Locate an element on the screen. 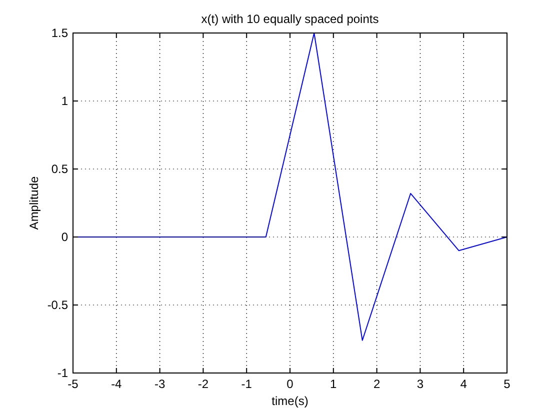  chart-title: x(t) with 10 equally spaced points is located at coordinates (290, 19).